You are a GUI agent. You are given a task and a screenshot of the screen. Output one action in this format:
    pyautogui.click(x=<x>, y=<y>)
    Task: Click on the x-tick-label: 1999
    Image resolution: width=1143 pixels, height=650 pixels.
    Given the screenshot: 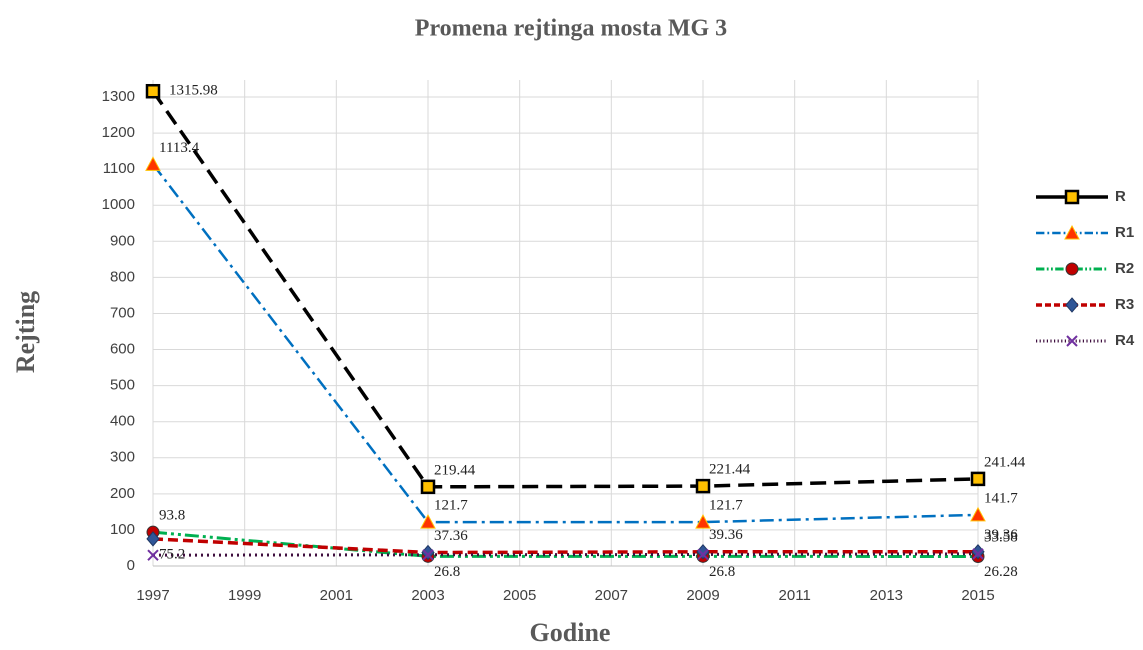 What is the action you would take?
    pyautogui.click(x=244, y=595)
    